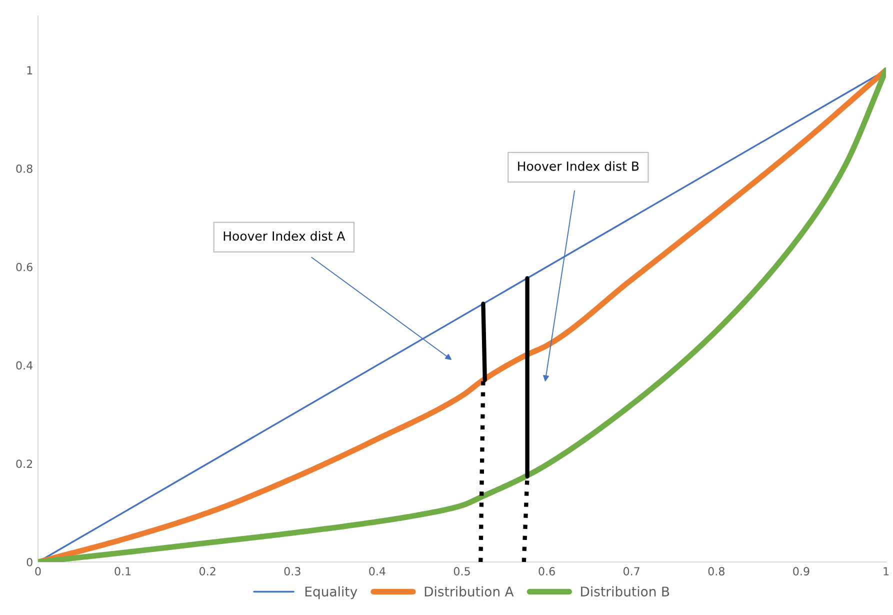  I want to click on x-tick-label: 0.8, so click(716, 571).